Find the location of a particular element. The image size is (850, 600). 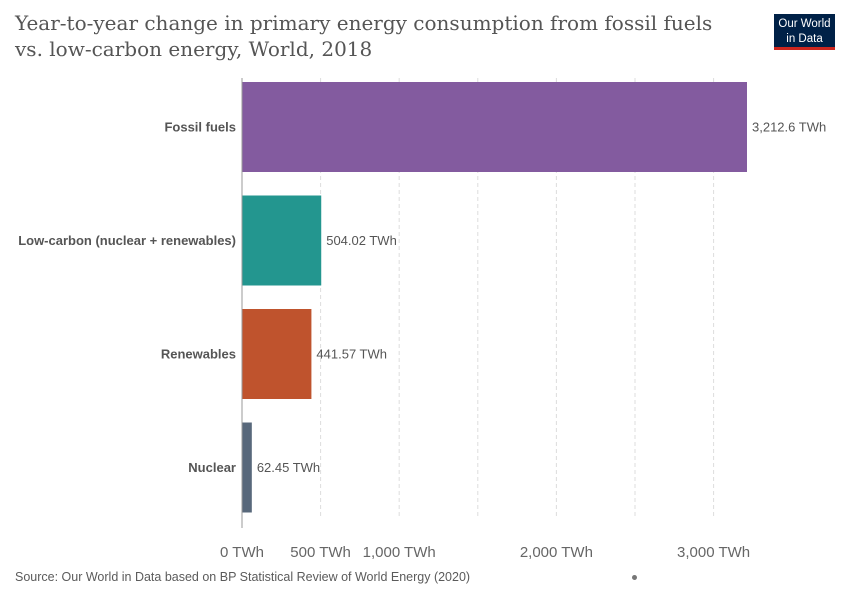

value-label-2: 441.57 TWh is located at coordinates (351, 354).